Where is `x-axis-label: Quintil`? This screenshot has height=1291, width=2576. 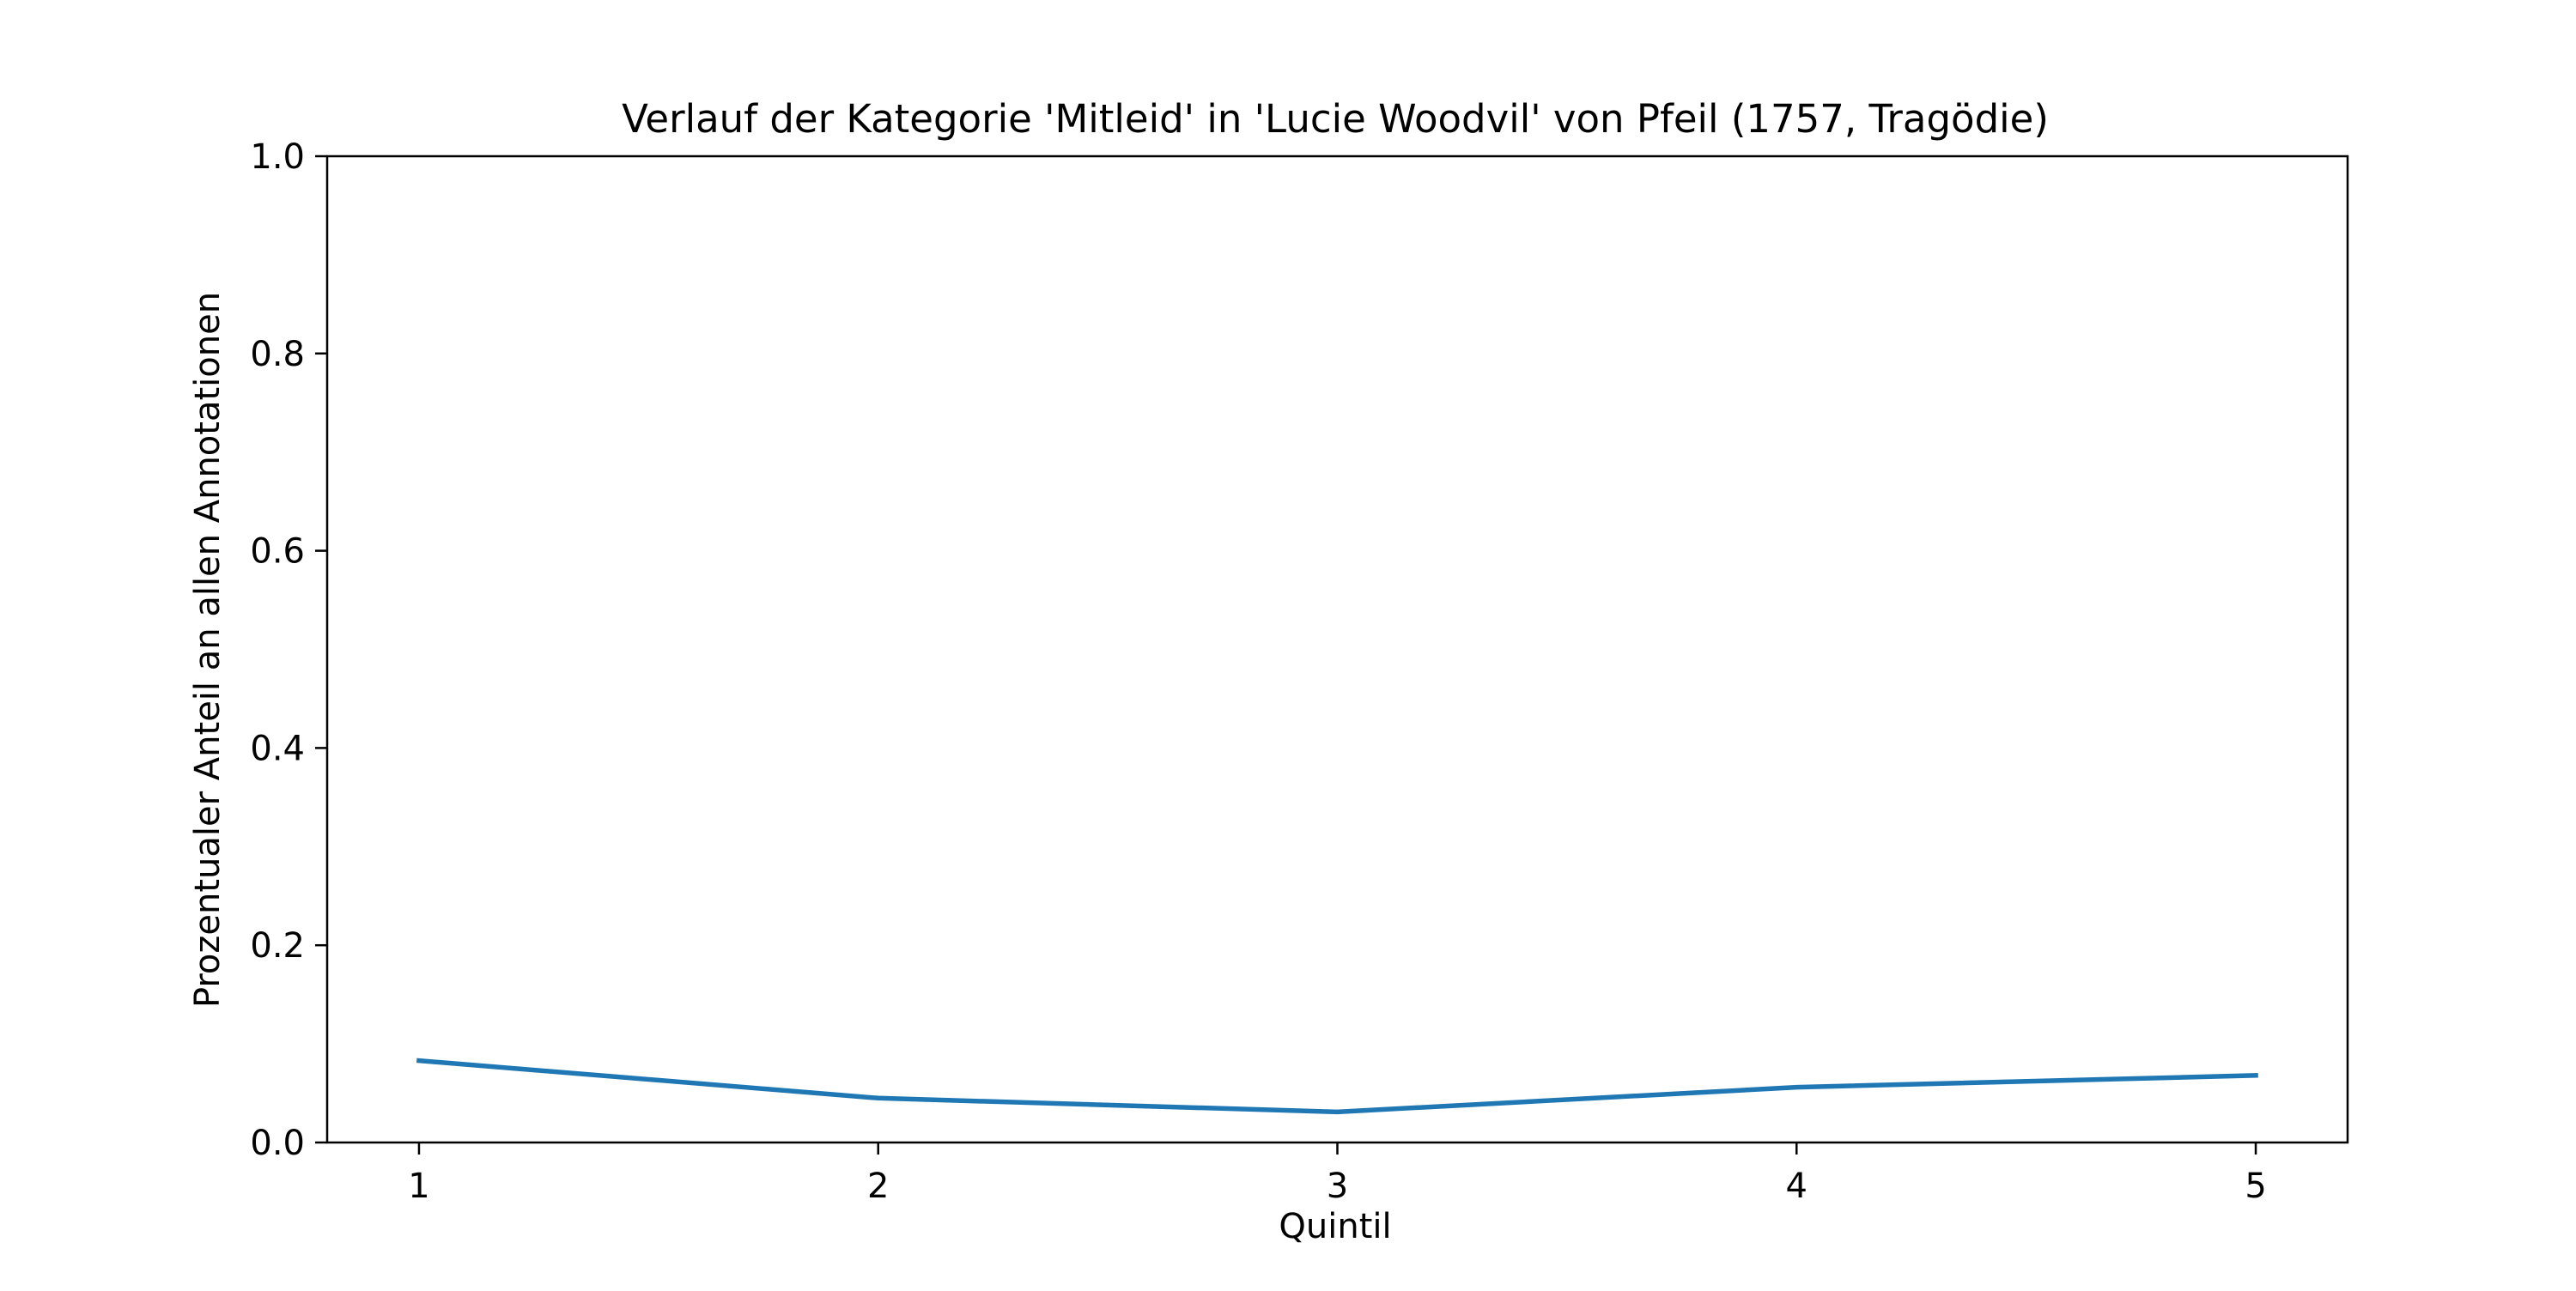 x-axis-label: Quintil is located at coordinates (1335, 1226).